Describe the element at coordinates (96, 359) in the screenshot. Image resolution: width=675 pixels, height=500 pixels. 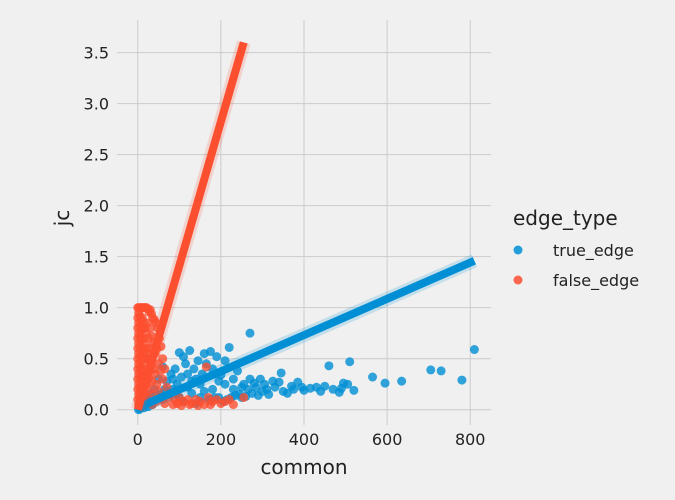
I see `y-tick-label: 0.5` at that location.